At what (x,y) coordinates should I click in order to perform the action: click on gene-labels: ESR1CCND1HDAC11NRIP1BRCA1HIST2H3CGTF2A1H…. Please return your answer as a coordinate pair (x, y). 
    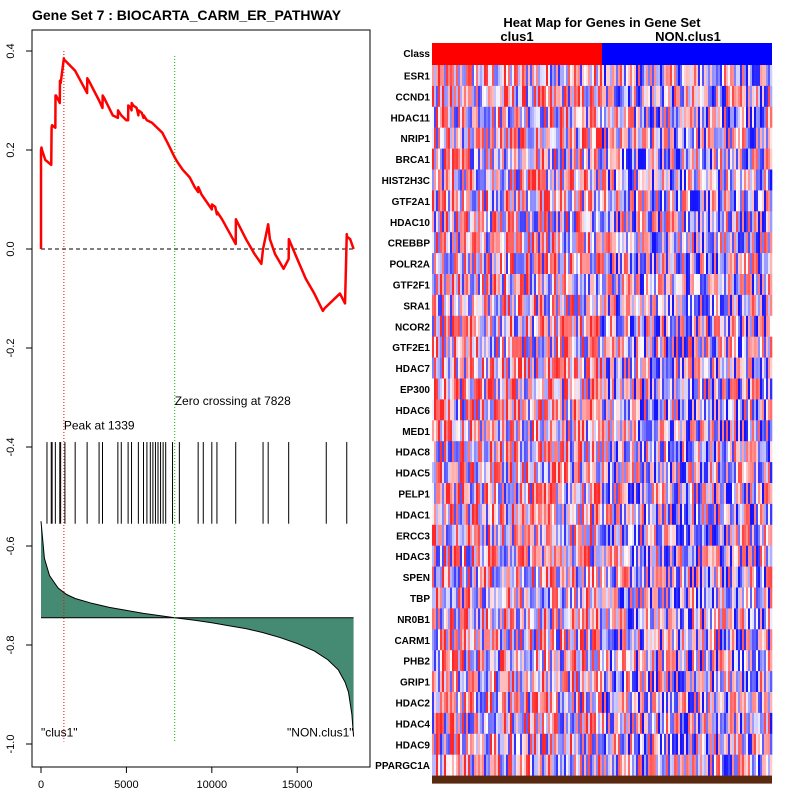
    Looking at the image, I should click on (402, 421).